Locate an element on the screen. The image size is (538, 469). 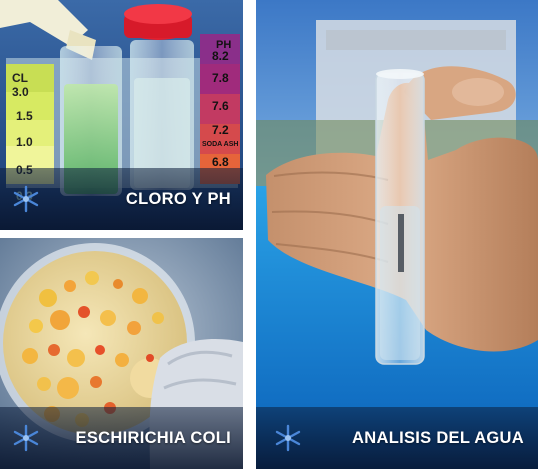
caption-bar: ESCHIRICHIA COLI is located at coordinates (121, 438).